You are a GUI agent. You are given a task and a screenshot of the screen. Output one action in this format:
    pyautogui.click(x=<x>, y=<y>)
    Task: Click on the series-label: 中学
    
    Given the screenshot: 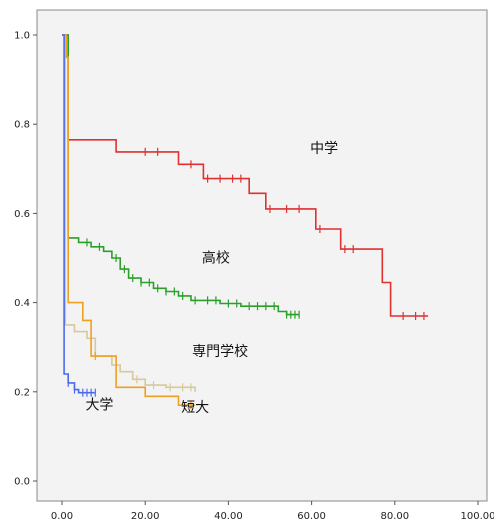 What is the action you would take?
    pyautogui.click(x=324, y=149)
    